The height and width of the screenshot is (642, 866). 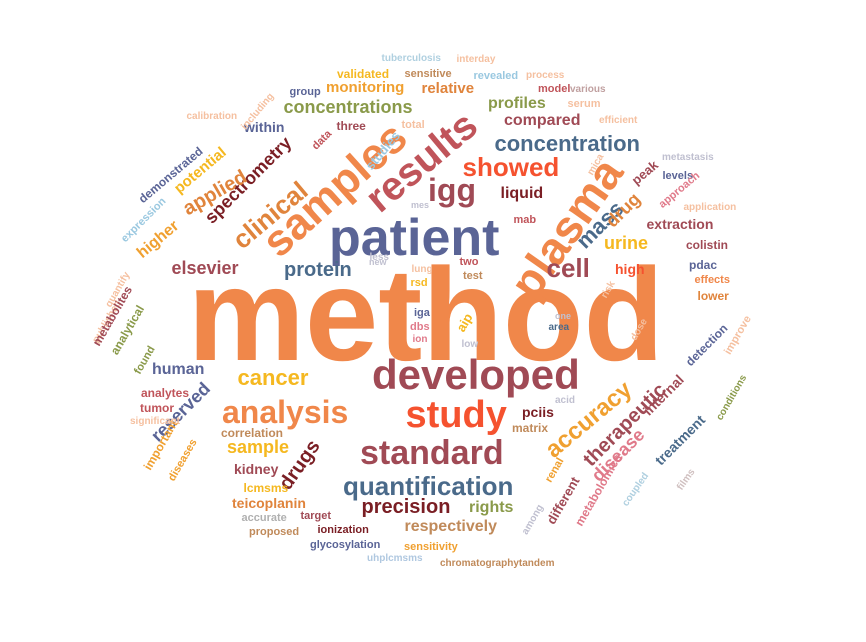 I want to click on word-igg: igg, so click(x=452, y=190).